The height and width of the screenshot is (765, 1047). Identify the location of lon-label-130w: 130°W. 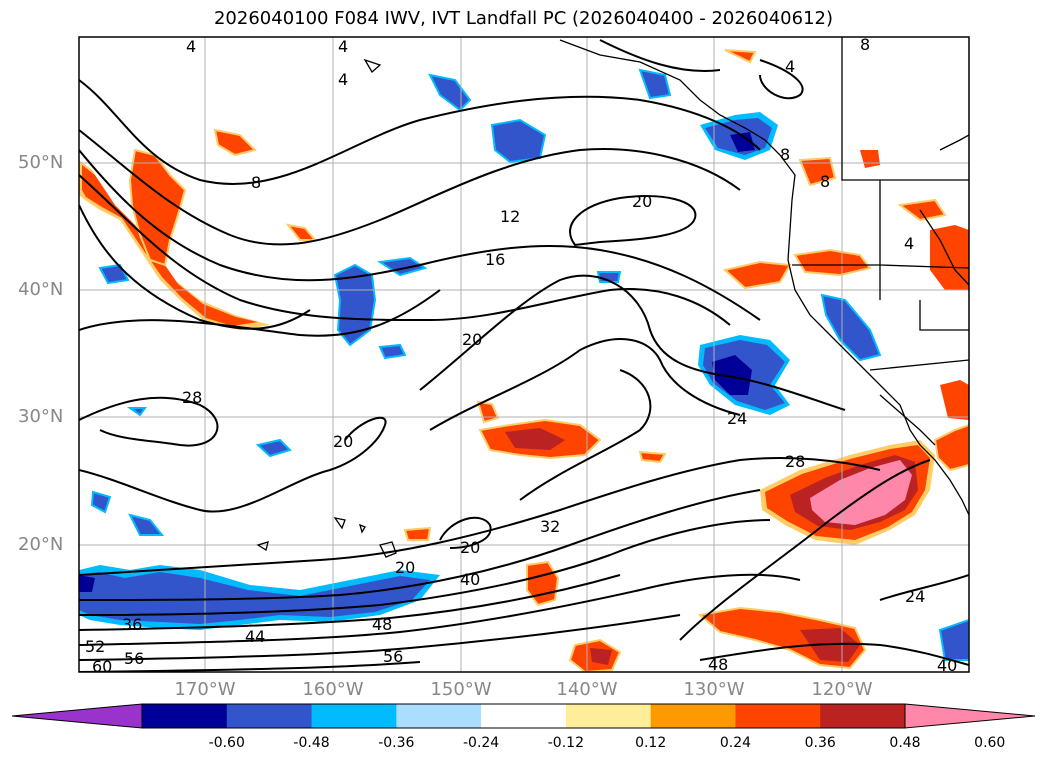
(714, 689).